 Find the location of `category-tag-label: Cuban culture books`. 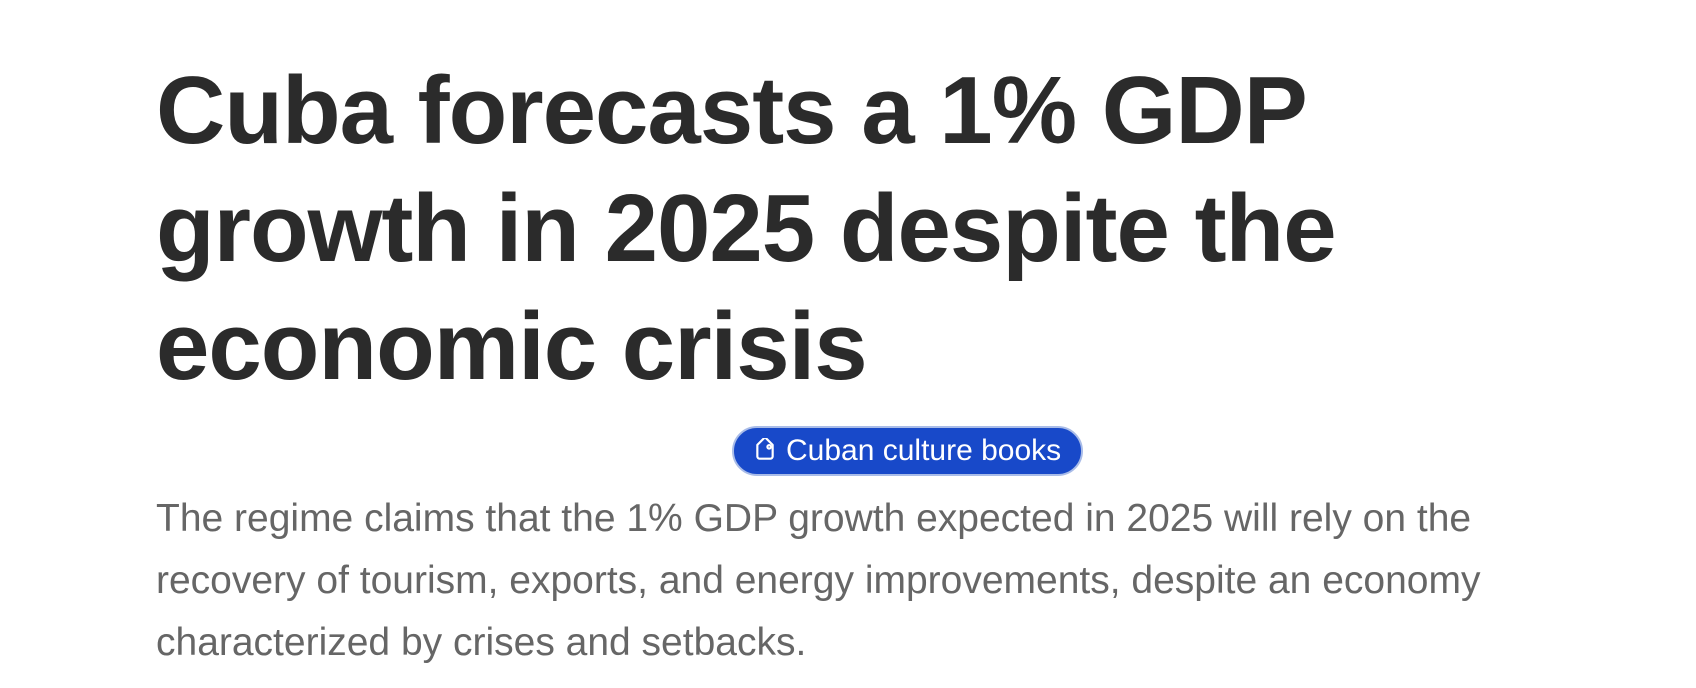

category-tag-label: Cuban culture books is located at coordinates (924, 450).